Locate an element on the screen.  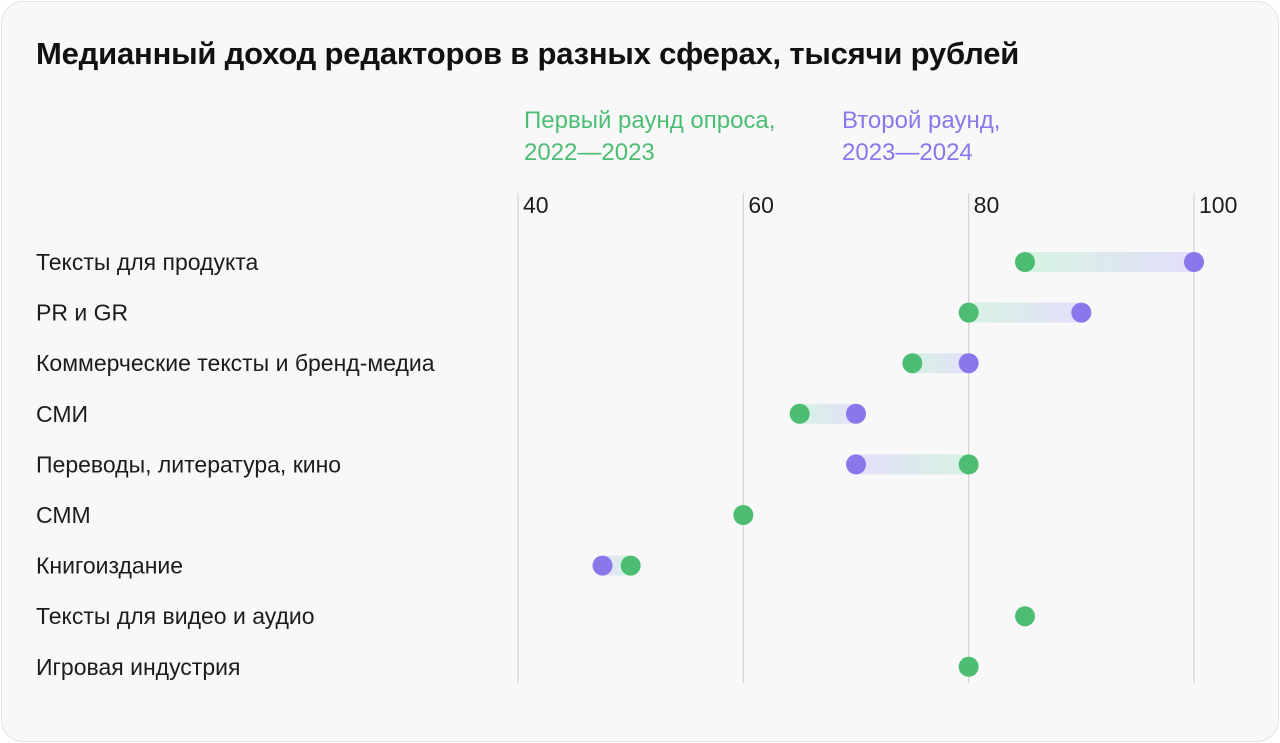
category-label: PR и GR is located at coordinates (82, 313).